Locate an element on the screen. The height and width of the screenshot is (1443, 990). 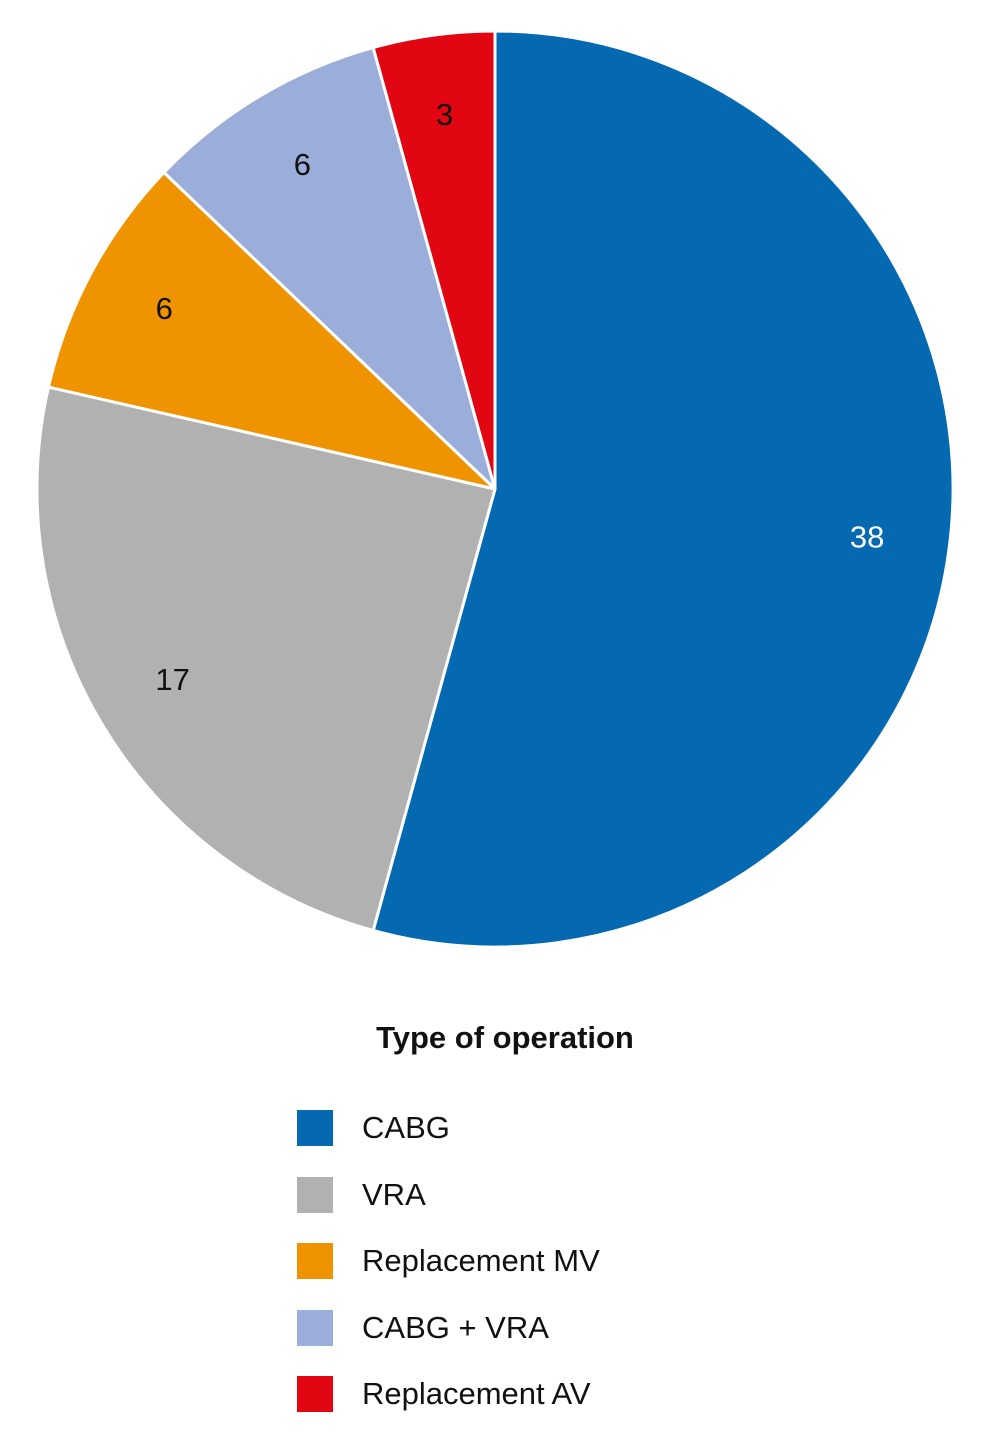
legend-item-cabg: CABG is located at coordinates (448, 1128).